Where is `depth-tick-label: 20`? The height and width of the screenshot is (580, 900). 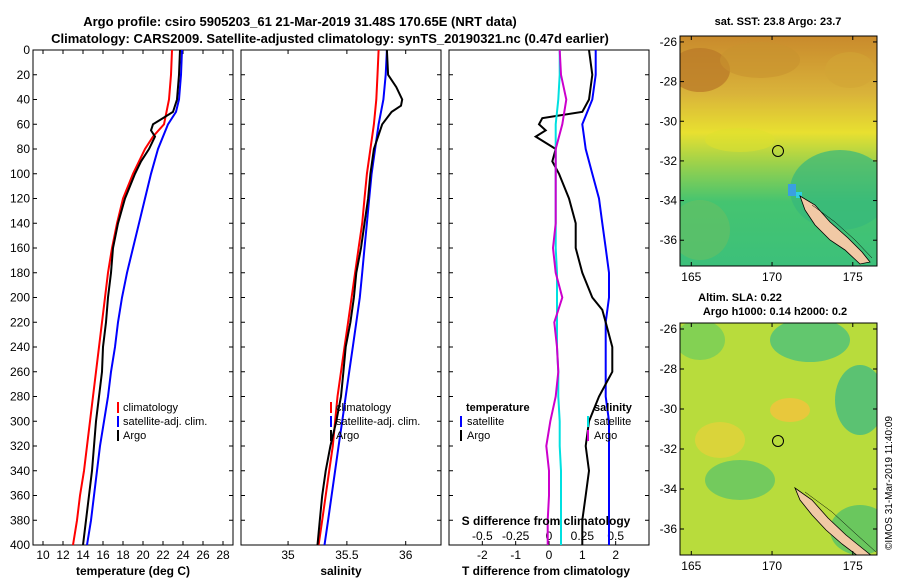 depth-tick-label: 20 is located at coordinates (24, 75).